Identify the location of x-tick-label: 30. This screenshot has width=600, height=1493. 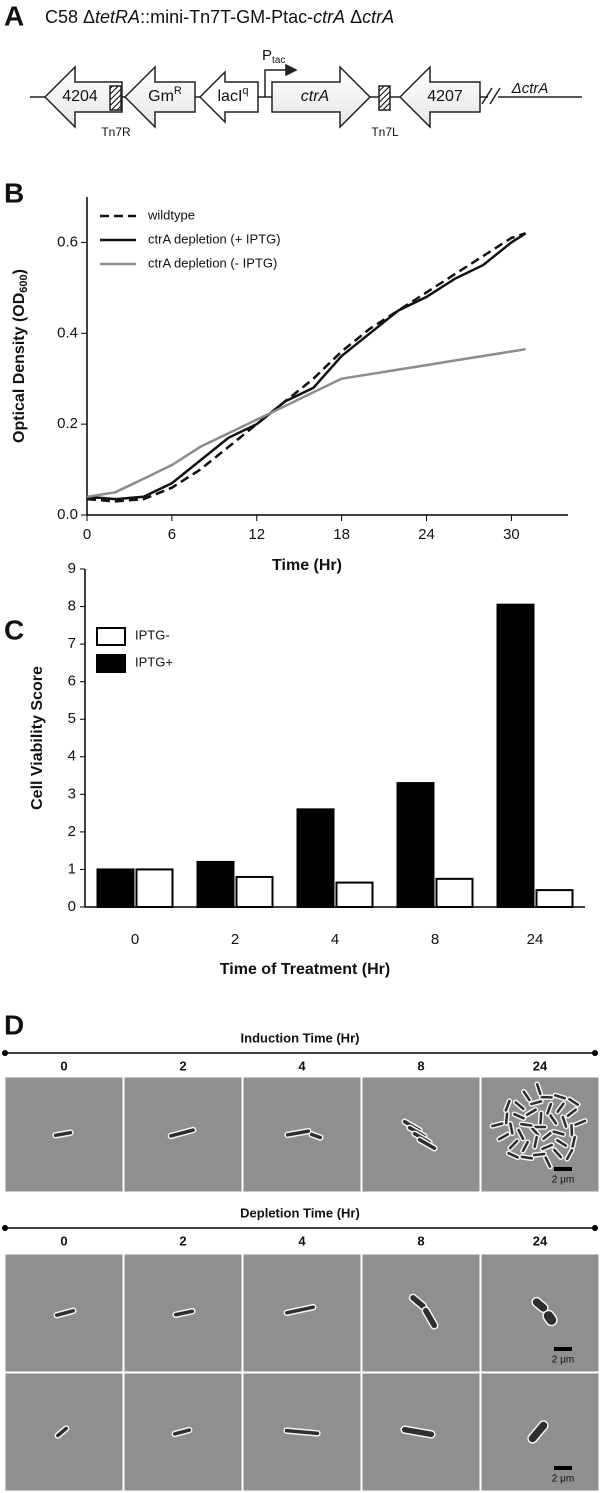
(511, 534).